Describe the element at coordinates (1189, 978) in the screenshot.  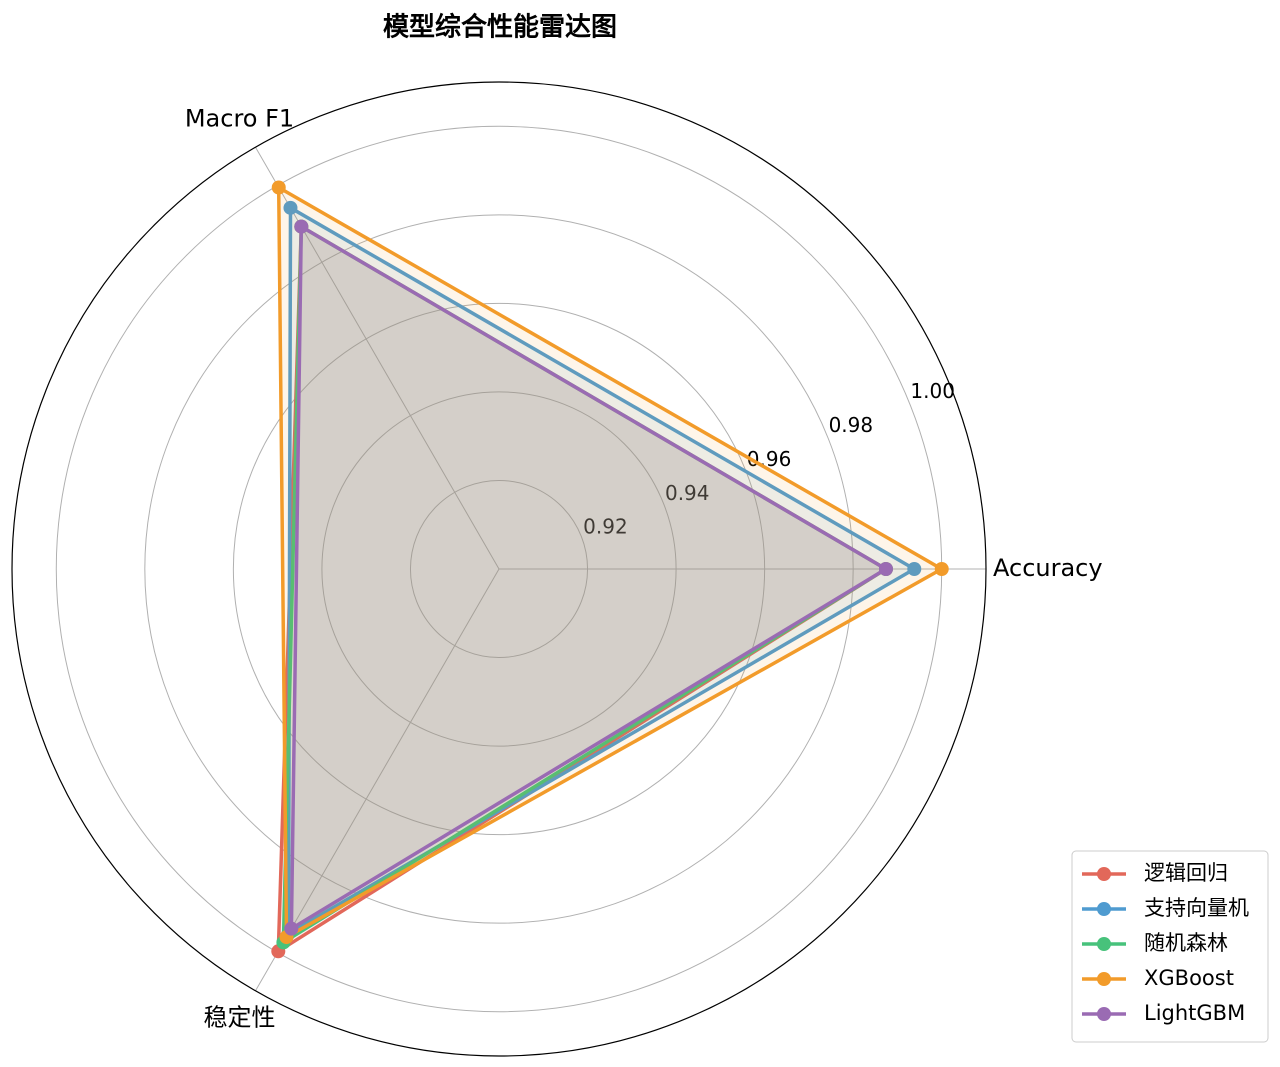
I see `legend-label: XGBoost` at that location.